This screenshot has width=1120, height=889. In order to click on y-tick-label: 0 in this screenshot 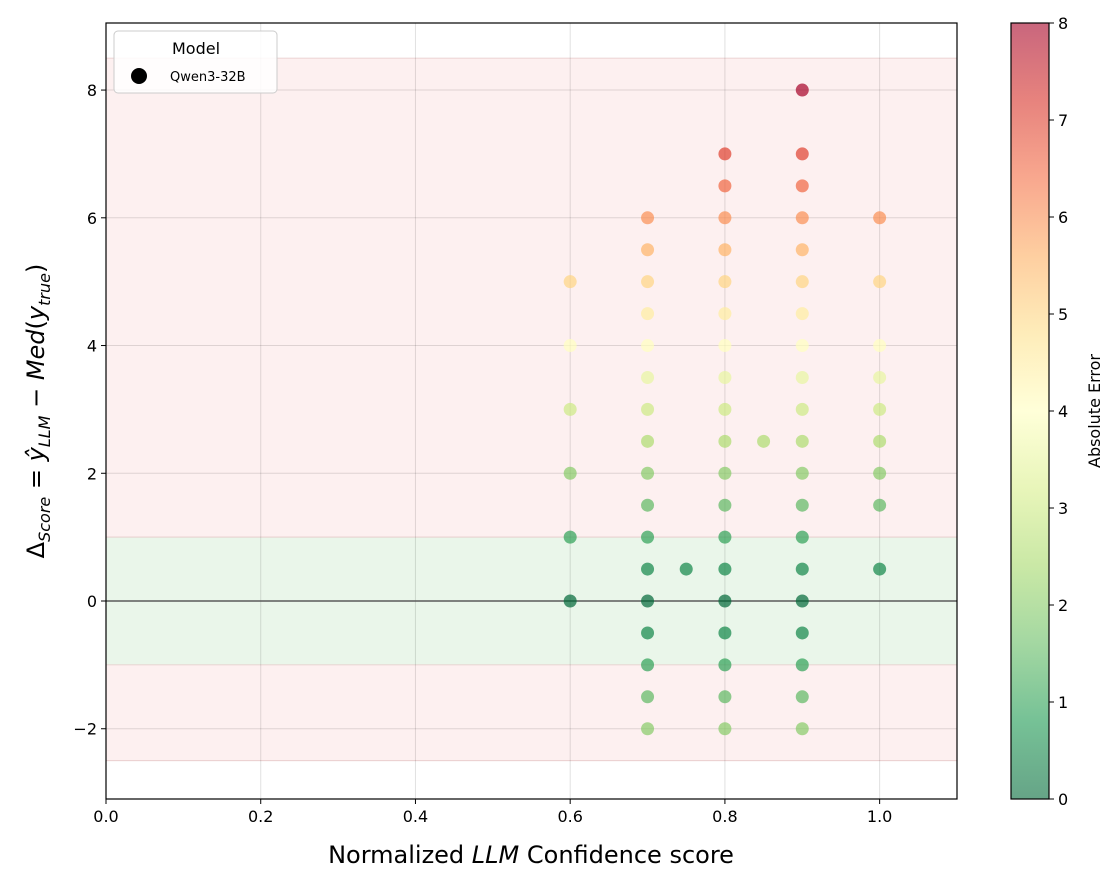, I will do `click(92, 601)`.